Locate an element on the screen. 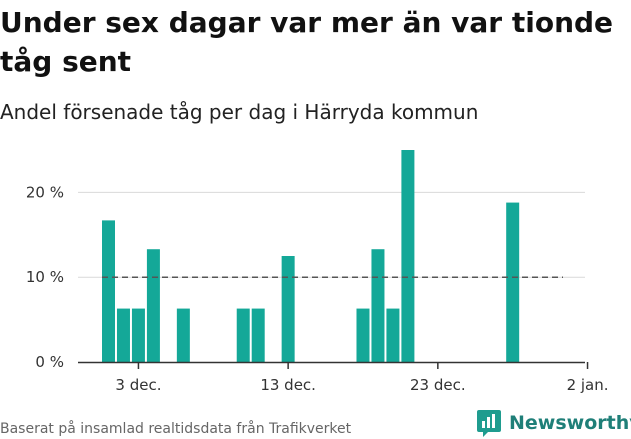 Image resolution: width=631 pixels, height=439 pixels. x-tick-label: 2 jan. is located at coordinates (588, 385).